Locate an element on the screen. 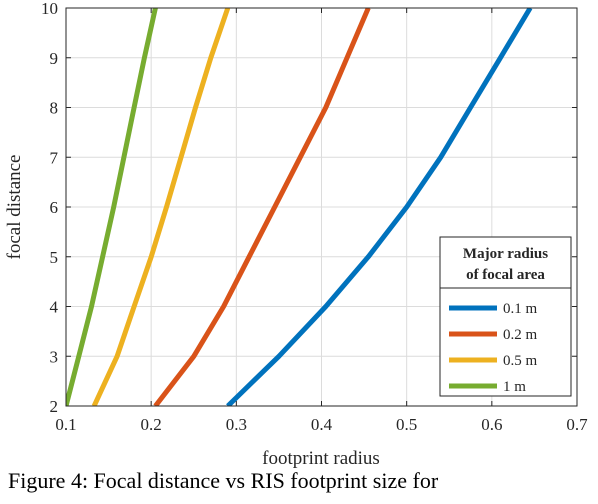 The height and width of the screenshot is (504, 598). y-tick-label: 8 is located at coordinates (54, 108).